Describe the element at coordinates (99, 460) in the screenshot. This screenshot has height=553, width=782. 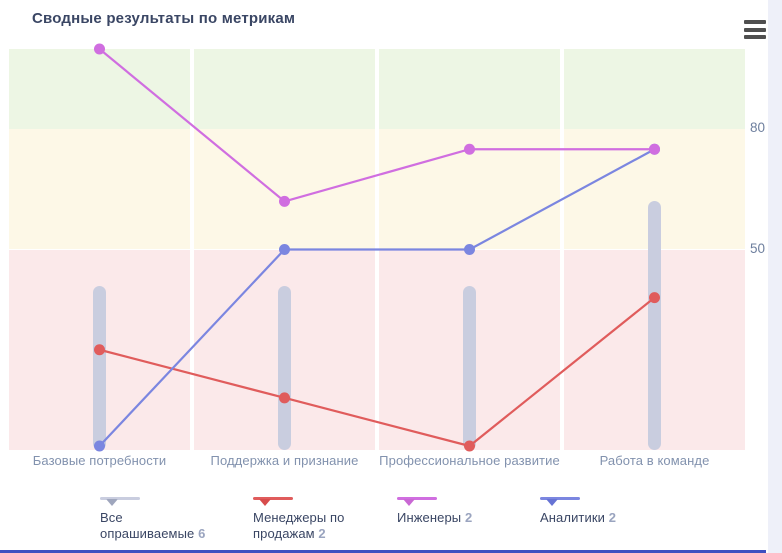
I see `x-axis-label: Базовые потребности` at that location.